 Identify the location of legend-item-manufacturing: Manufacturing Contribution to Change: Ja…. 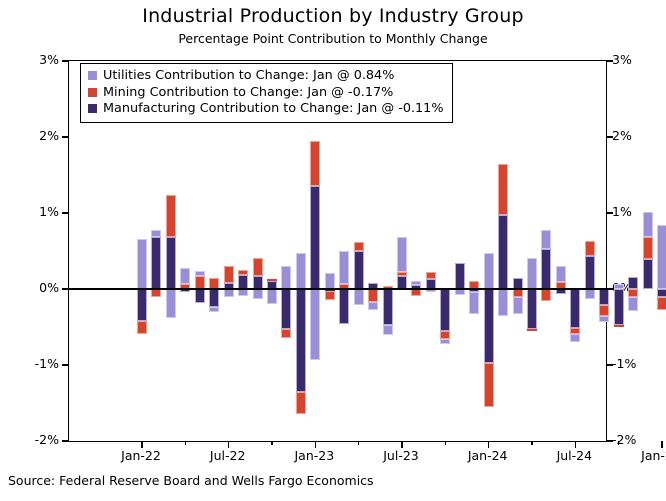
(265, 109).